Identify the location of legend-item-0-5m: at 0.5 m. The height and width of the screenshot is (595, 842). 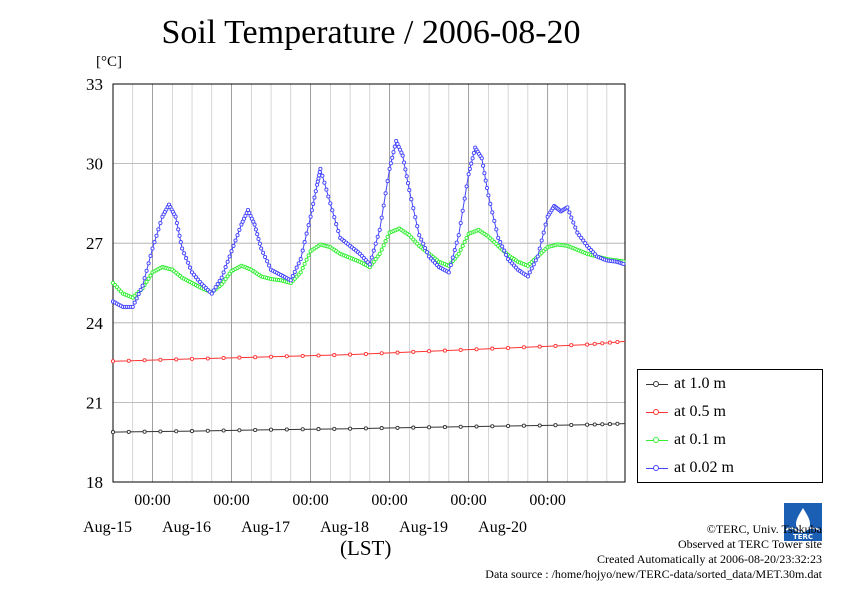
(730, 412).